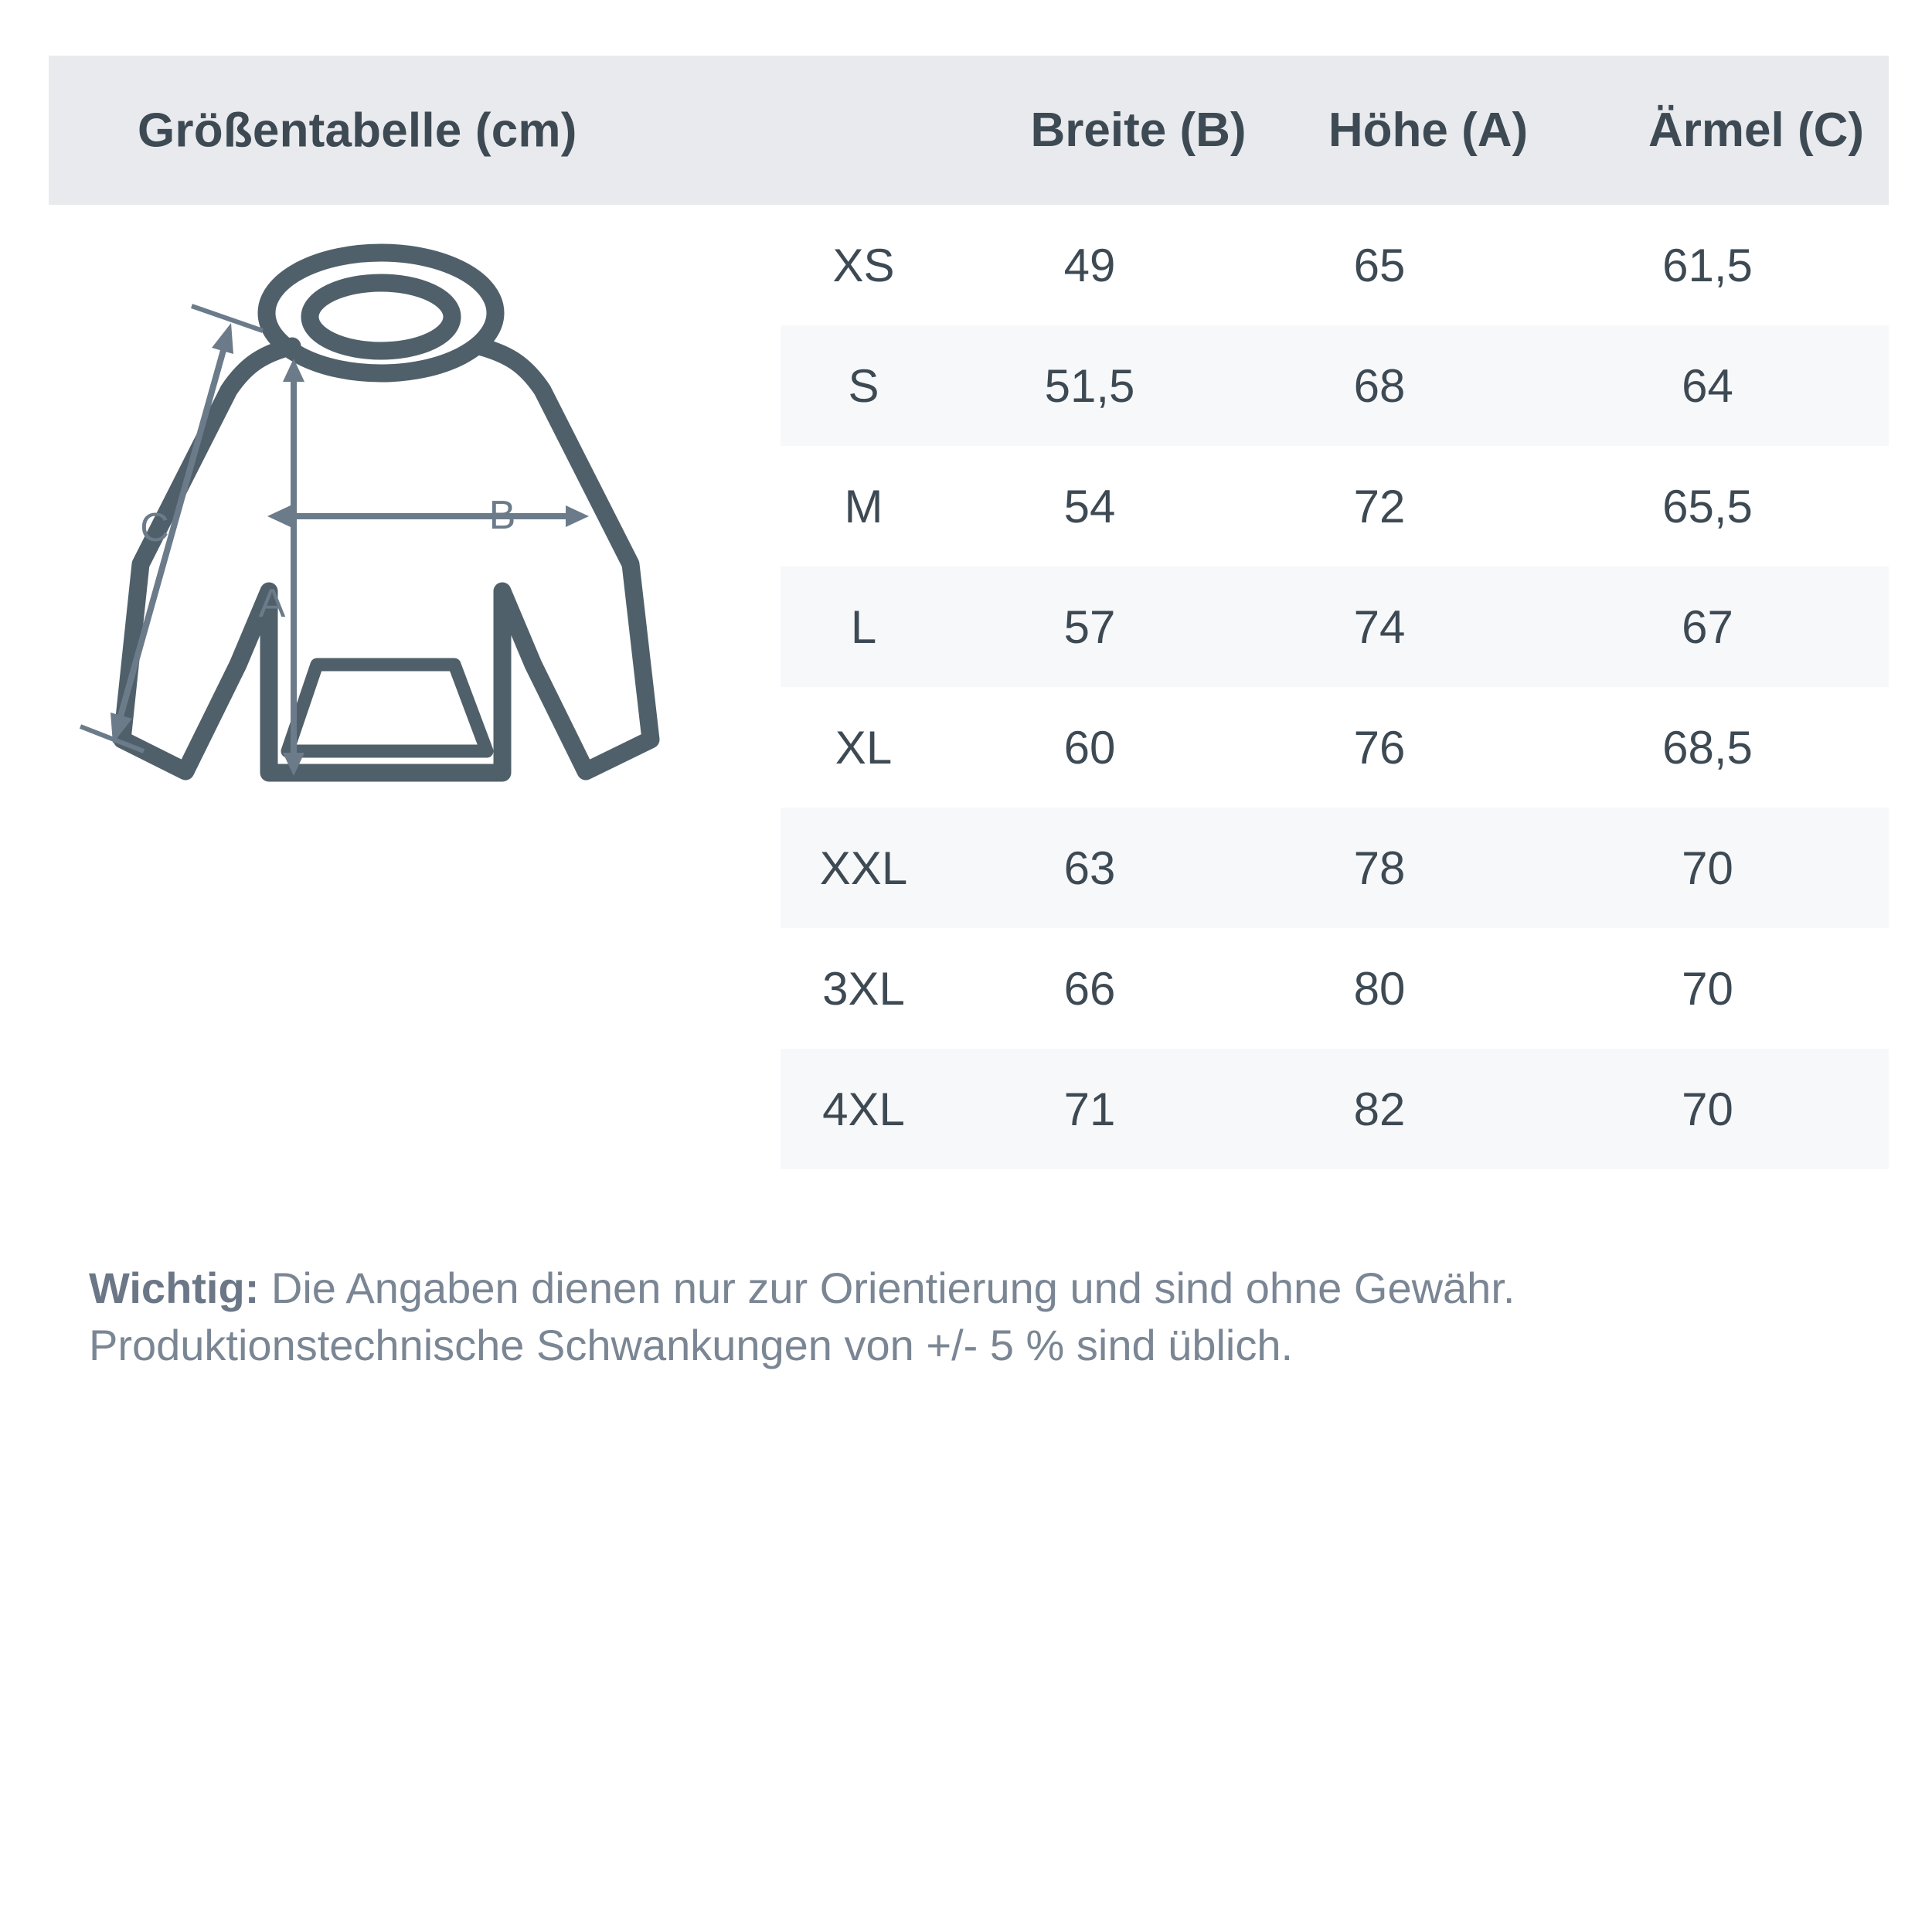 The height and width of the screenshot is (1932, 1932). What do you see at coordinates (388, 708) in the screenshot?
I see `kangaroo-pocket` at bounding box center [388, 708].